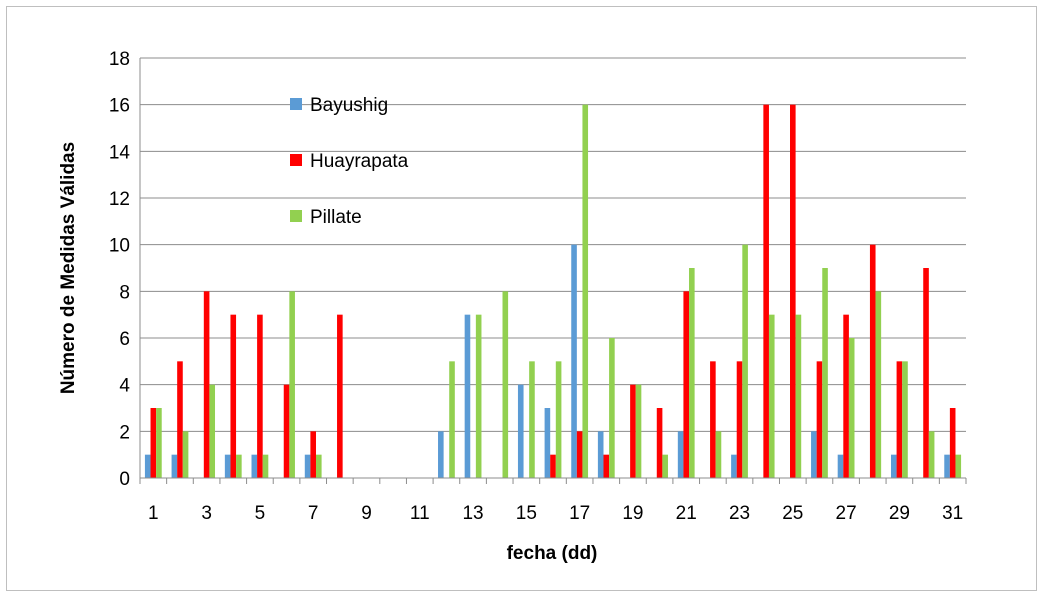 The image size is (1043, 597). What do you see at coordinates (472, 513) in the screenshot?
I see `x-tick-label: 13` at bounding box center [472, 513].